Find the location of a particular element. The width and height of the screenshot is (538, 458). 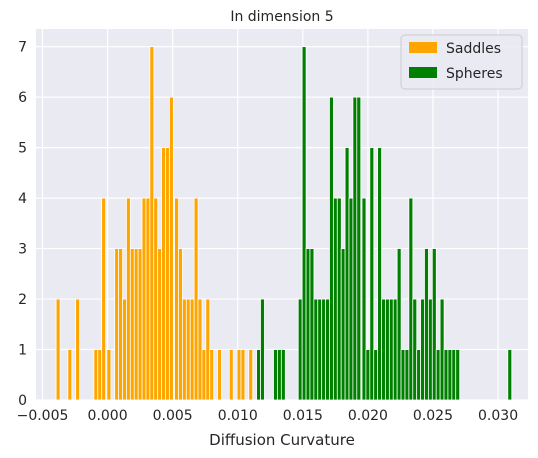

y-tick-label: 7 is located at coordinates (22, 48).